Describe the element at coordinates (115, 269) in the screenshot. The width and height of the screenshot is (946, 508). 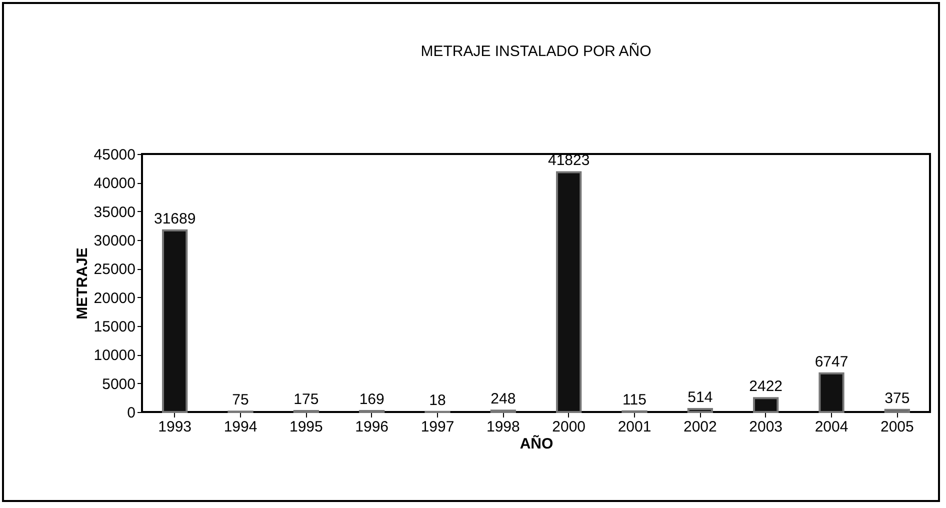
I see `y-tick-label: 25000` at that location.